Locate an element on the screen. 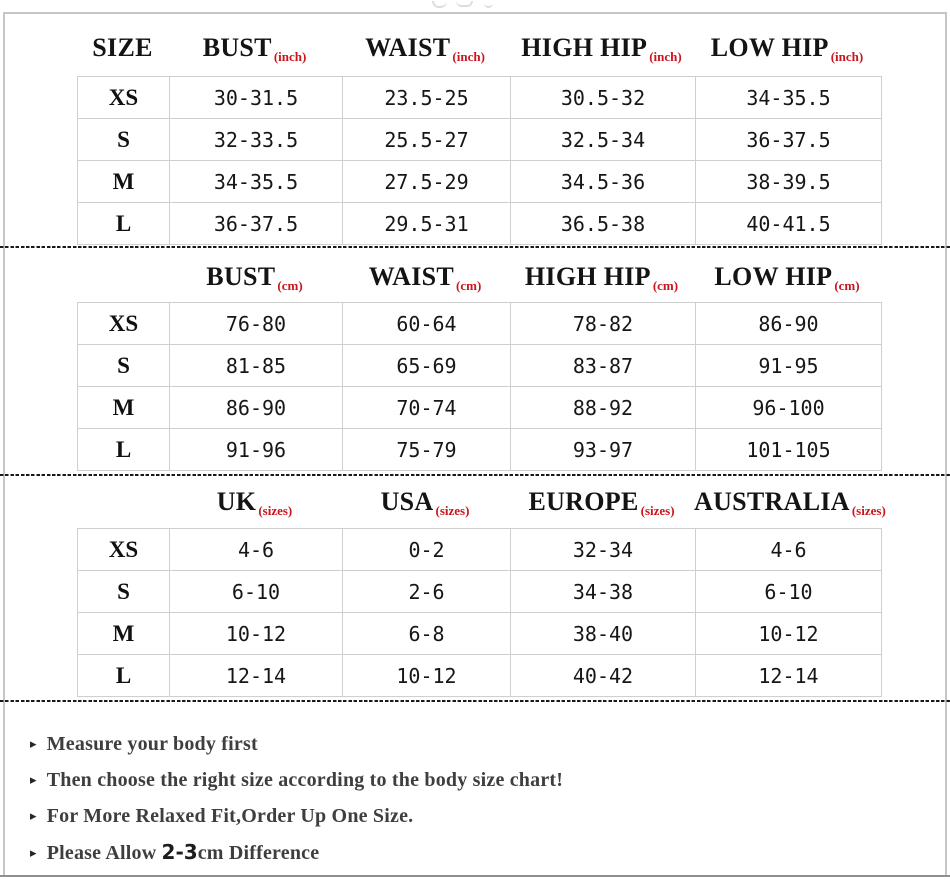 Image resolution: width=950 pixels, height=885 pixels. value-cell: 83-87 is located at coordinates (603, 365).